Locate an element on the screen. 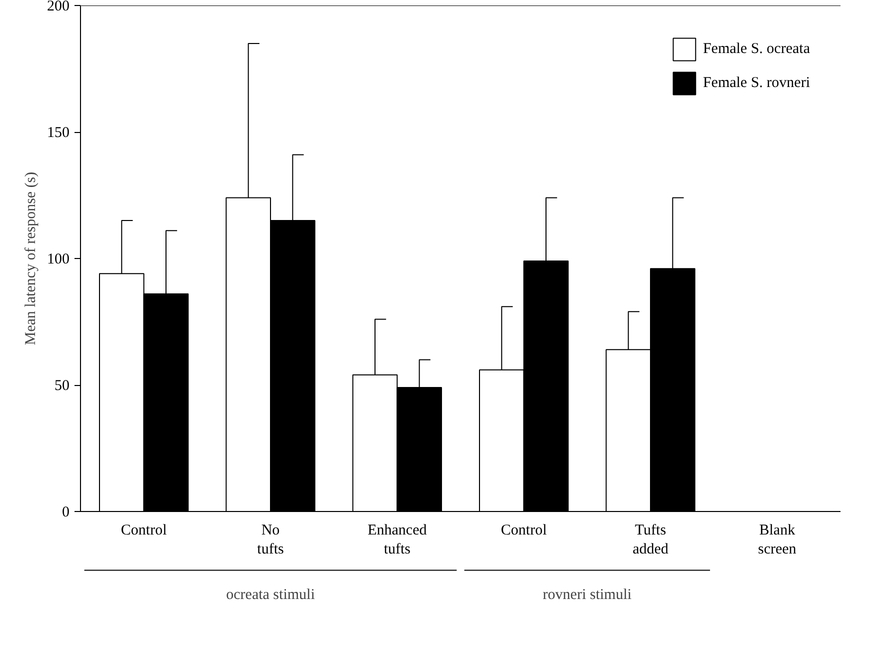 The height and width of the screenshot is (648, 871). y-tick-label: 200 is located at coordinates (58, 7).